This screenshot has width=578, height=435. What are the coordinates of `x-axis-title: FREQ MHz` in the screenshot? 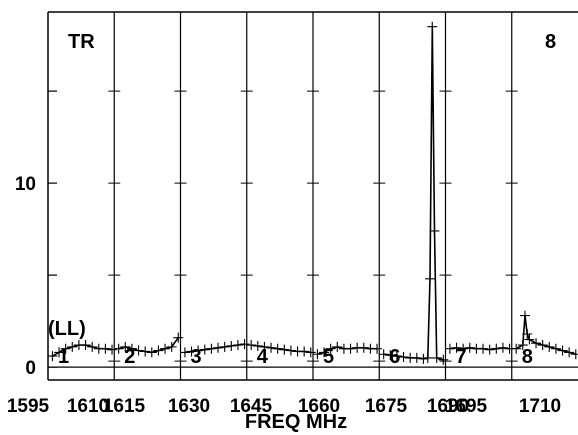 It's located at (296, 422).